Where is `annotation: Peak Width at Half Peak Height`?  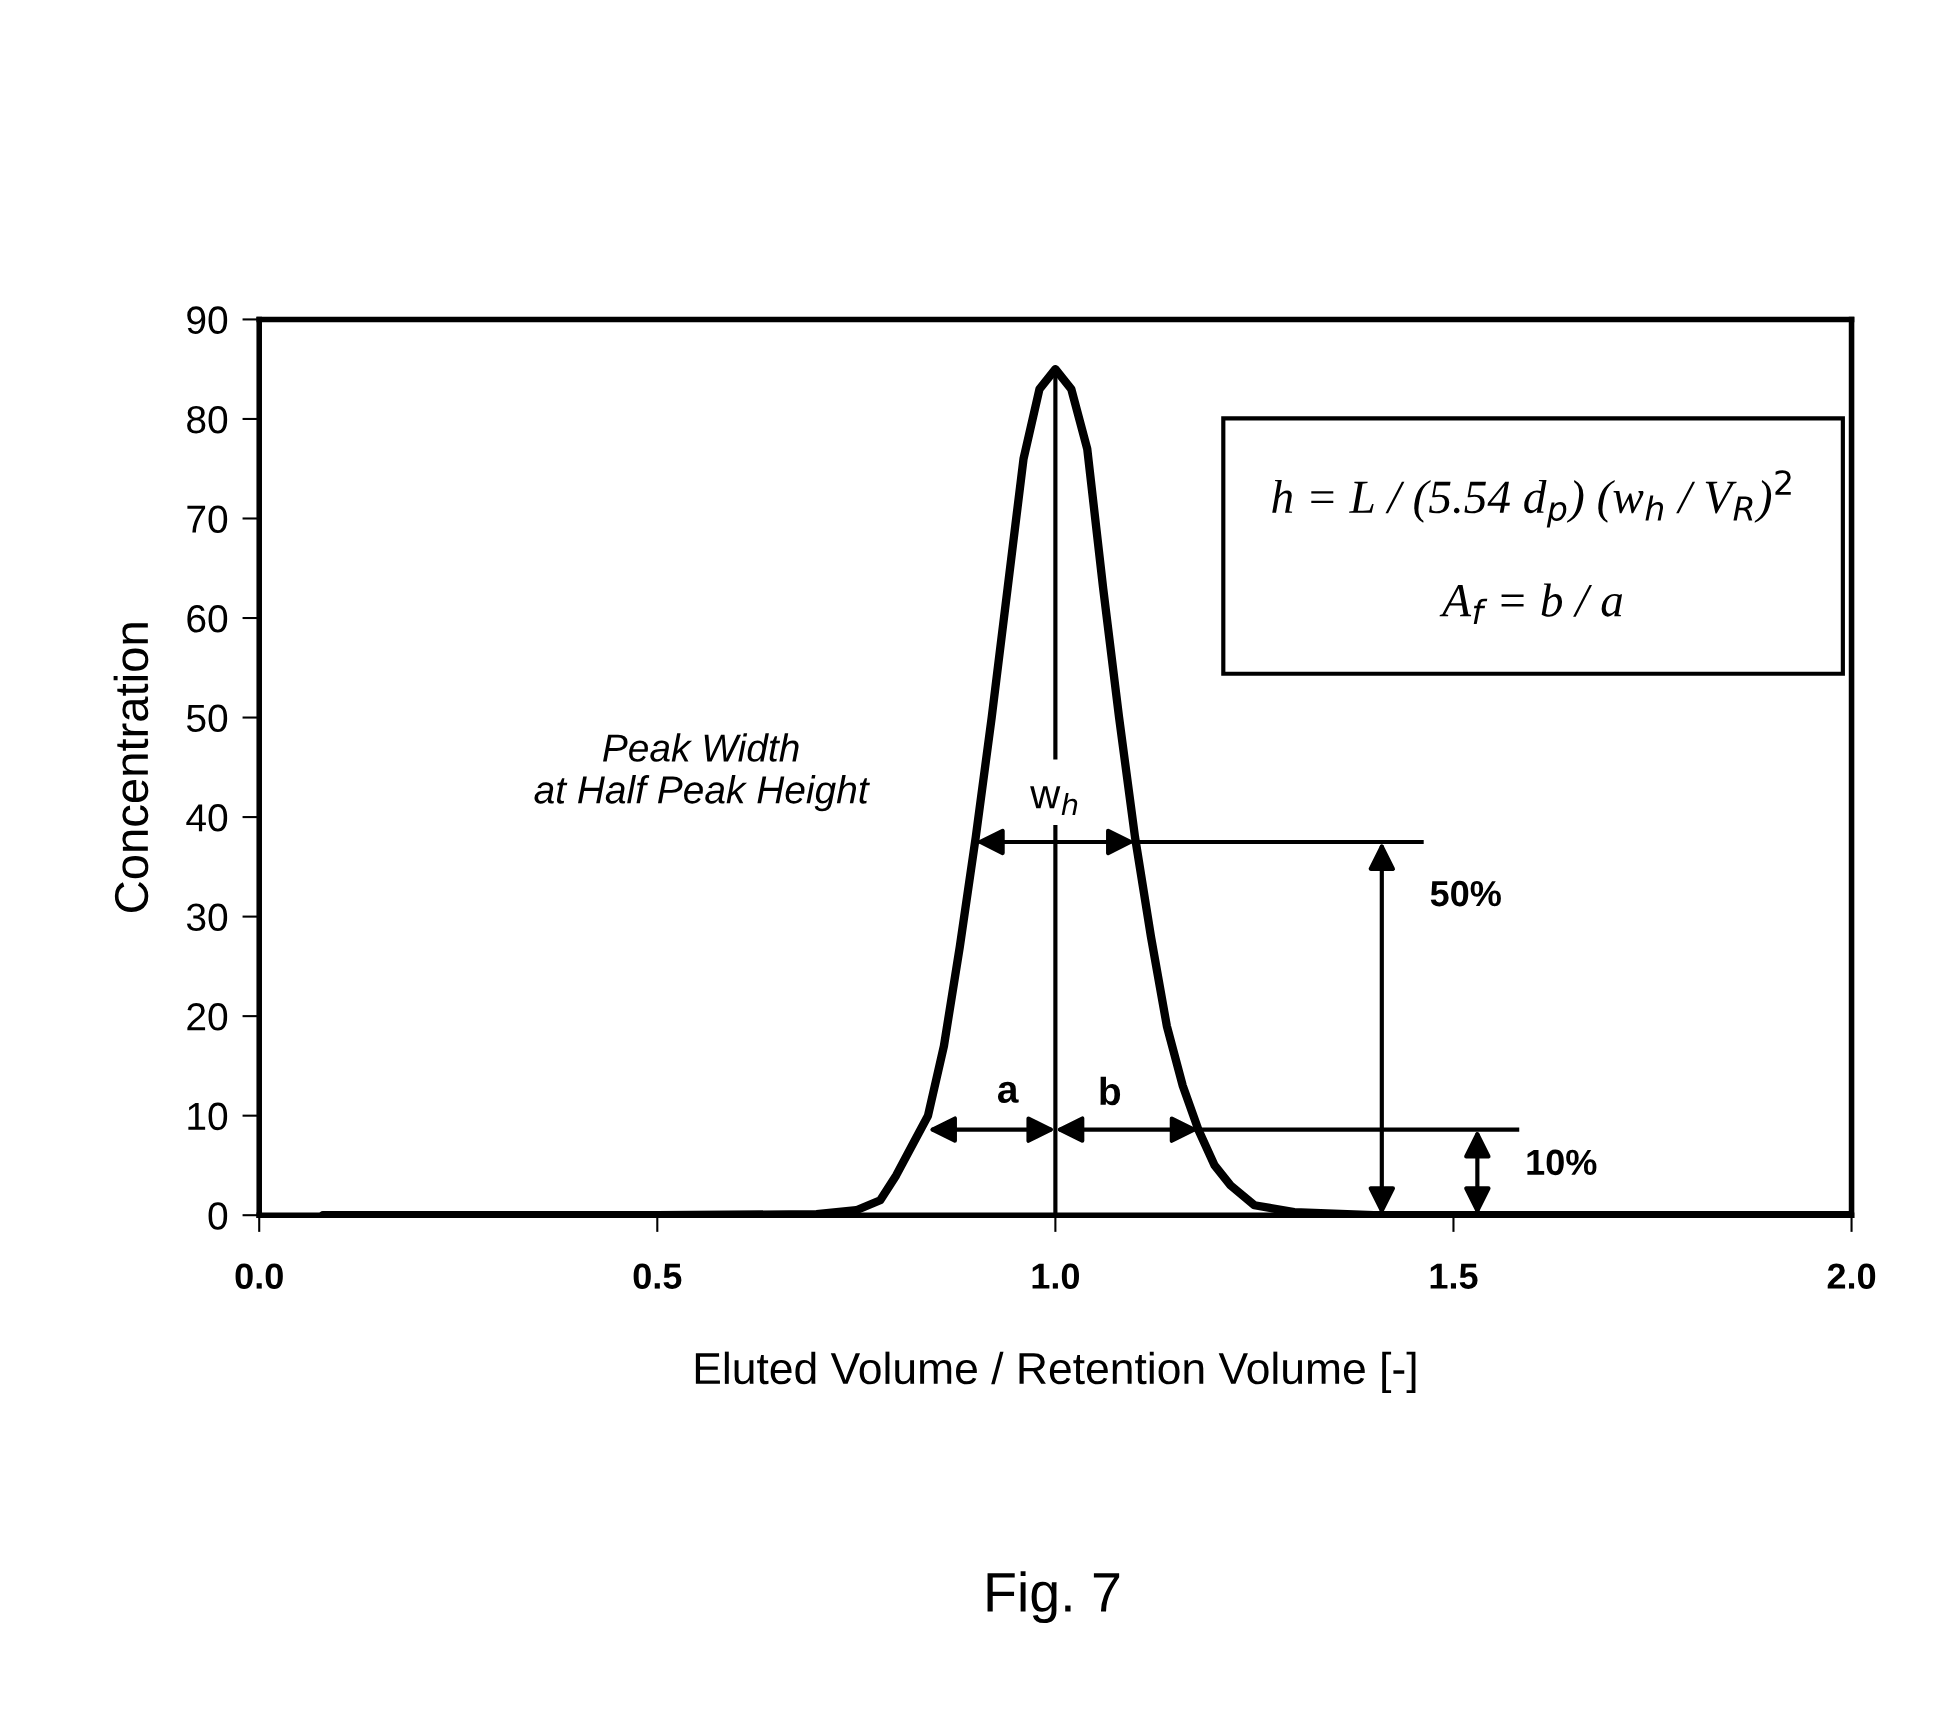
annotation: Peak Width at Half Peak Height is located at coordinates (702, 772).